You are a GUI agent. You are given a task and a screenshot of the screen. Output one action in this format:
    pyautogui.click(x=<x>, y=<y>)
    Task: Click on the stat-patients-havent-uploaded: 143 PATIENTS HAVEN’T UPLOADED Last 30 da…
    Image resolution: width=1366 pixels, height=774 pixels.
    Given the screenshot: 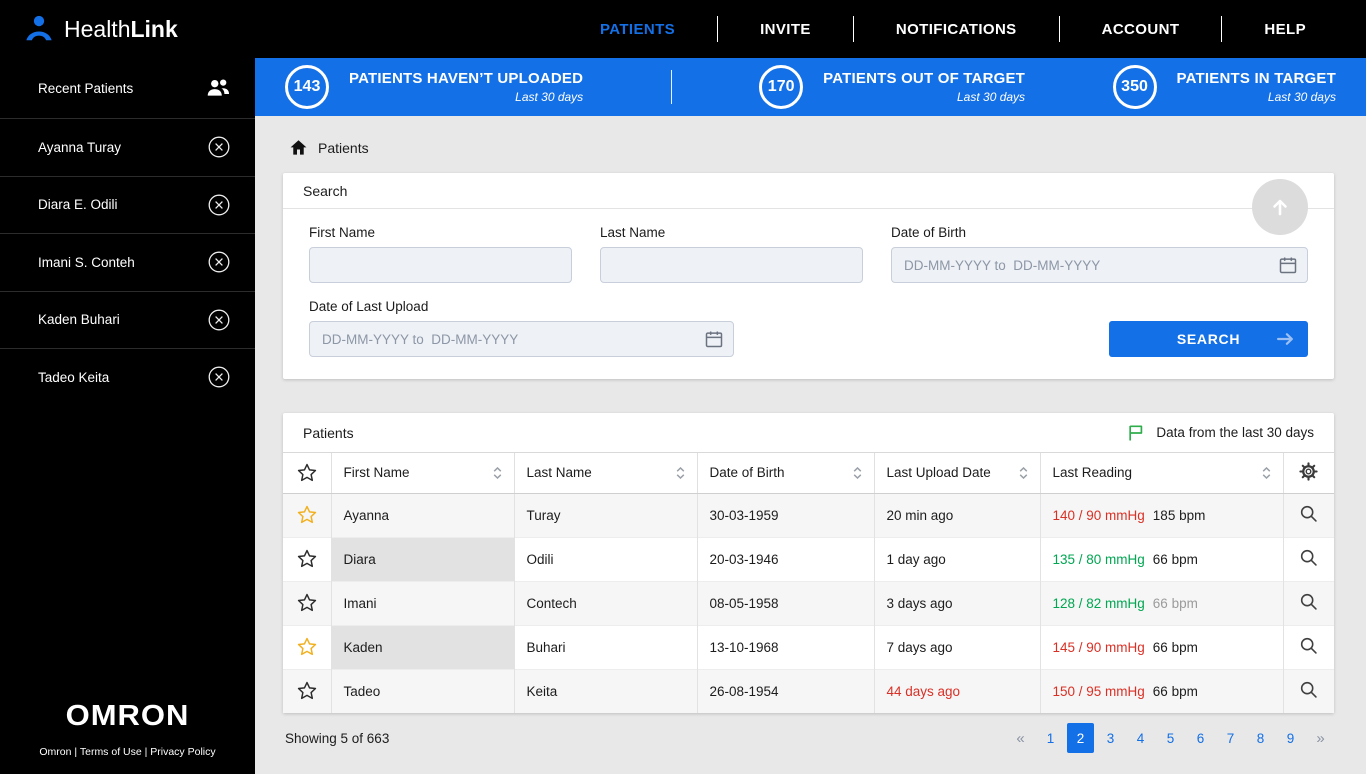 What is the action you would take?
    pyautogui.click(x=434, y=87)
    